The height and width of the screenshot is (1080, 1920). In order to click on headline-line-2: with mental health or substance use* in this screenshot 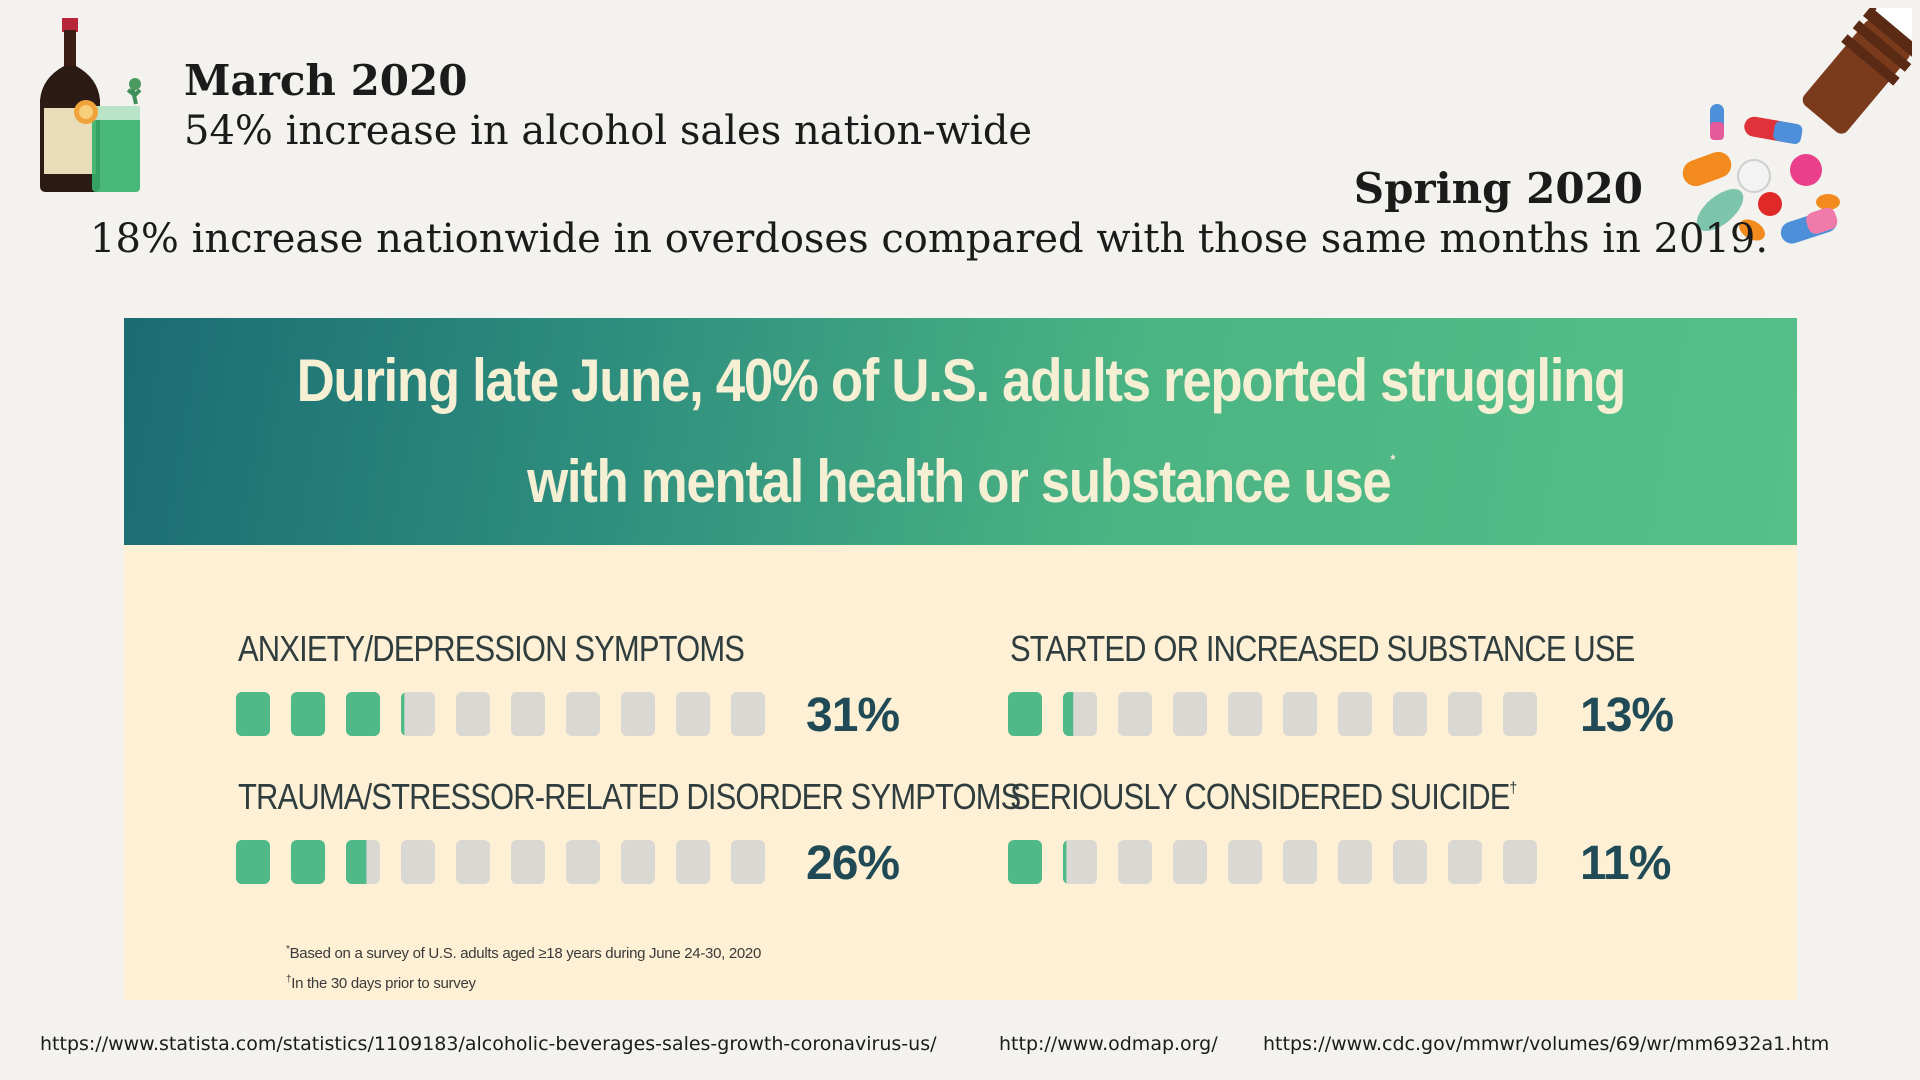, I will do `click(961, 470)`.